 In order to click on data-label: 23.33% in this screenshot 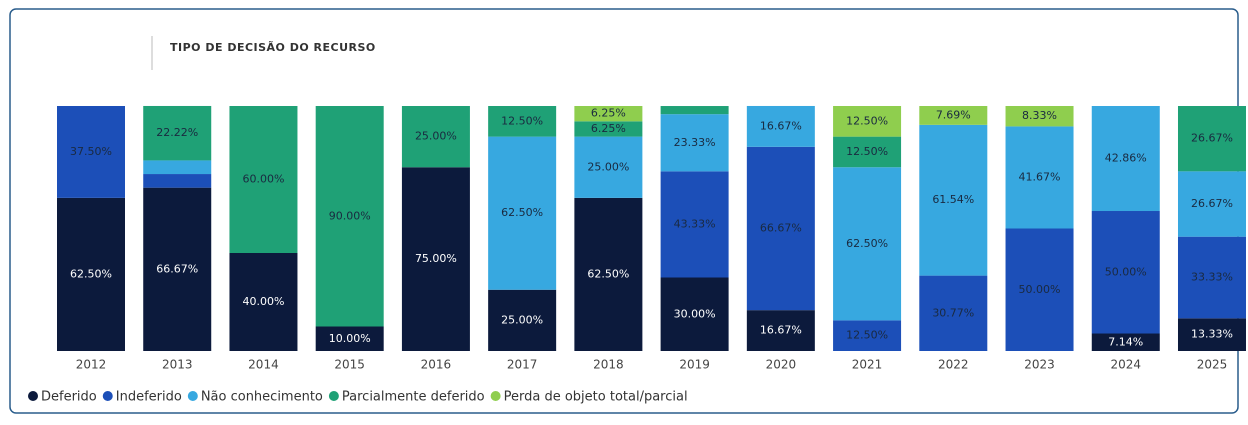, I will do `click(695, 142)`.